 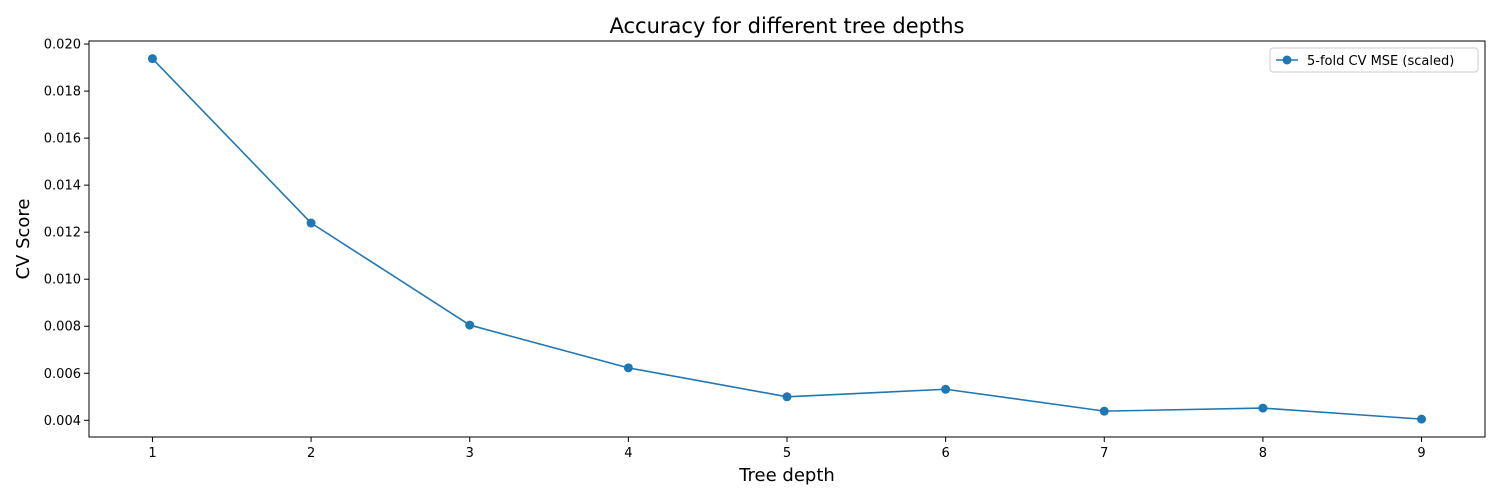 I want to click on y-tick-label: 0.008, so click(x=62, y=327).